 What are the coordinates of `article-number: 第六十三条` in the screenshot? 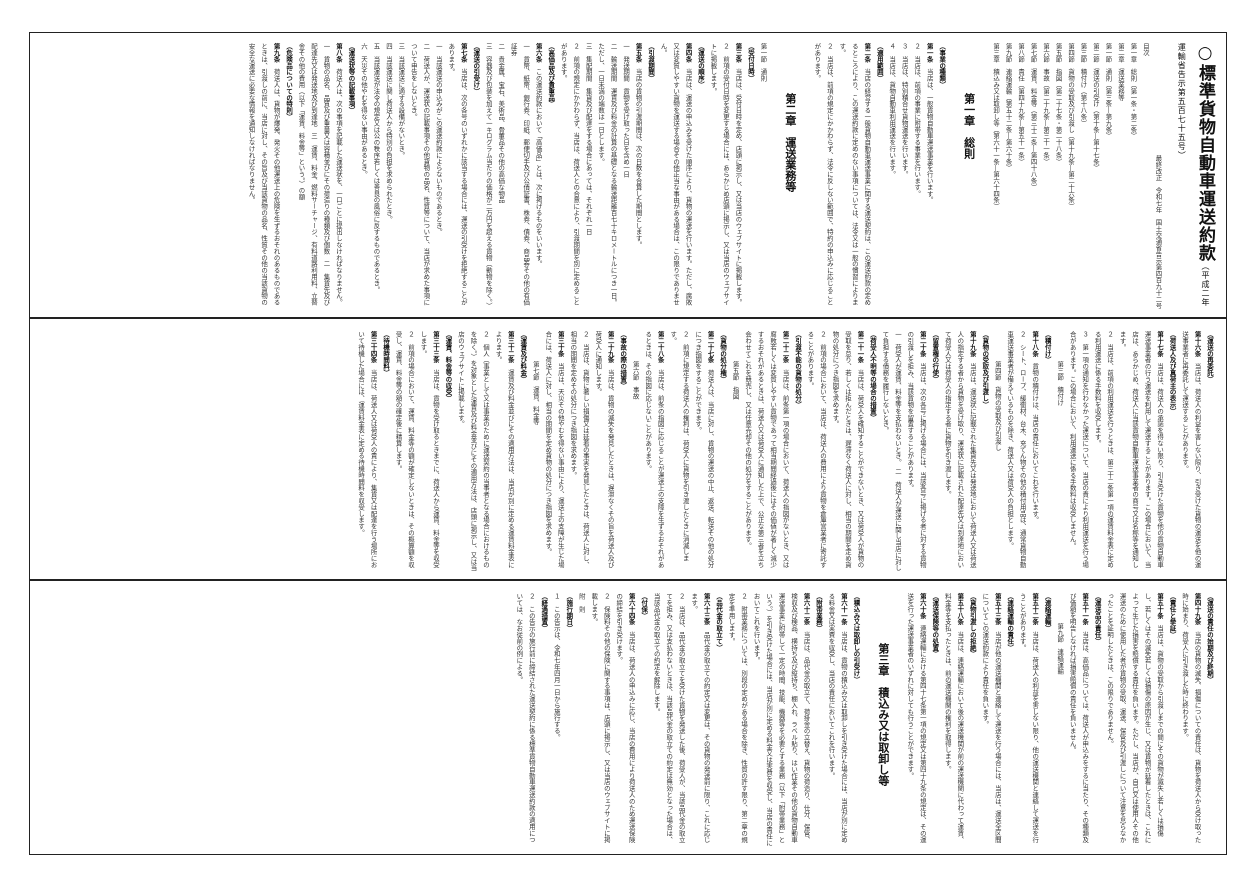 It's located at (706, 609).